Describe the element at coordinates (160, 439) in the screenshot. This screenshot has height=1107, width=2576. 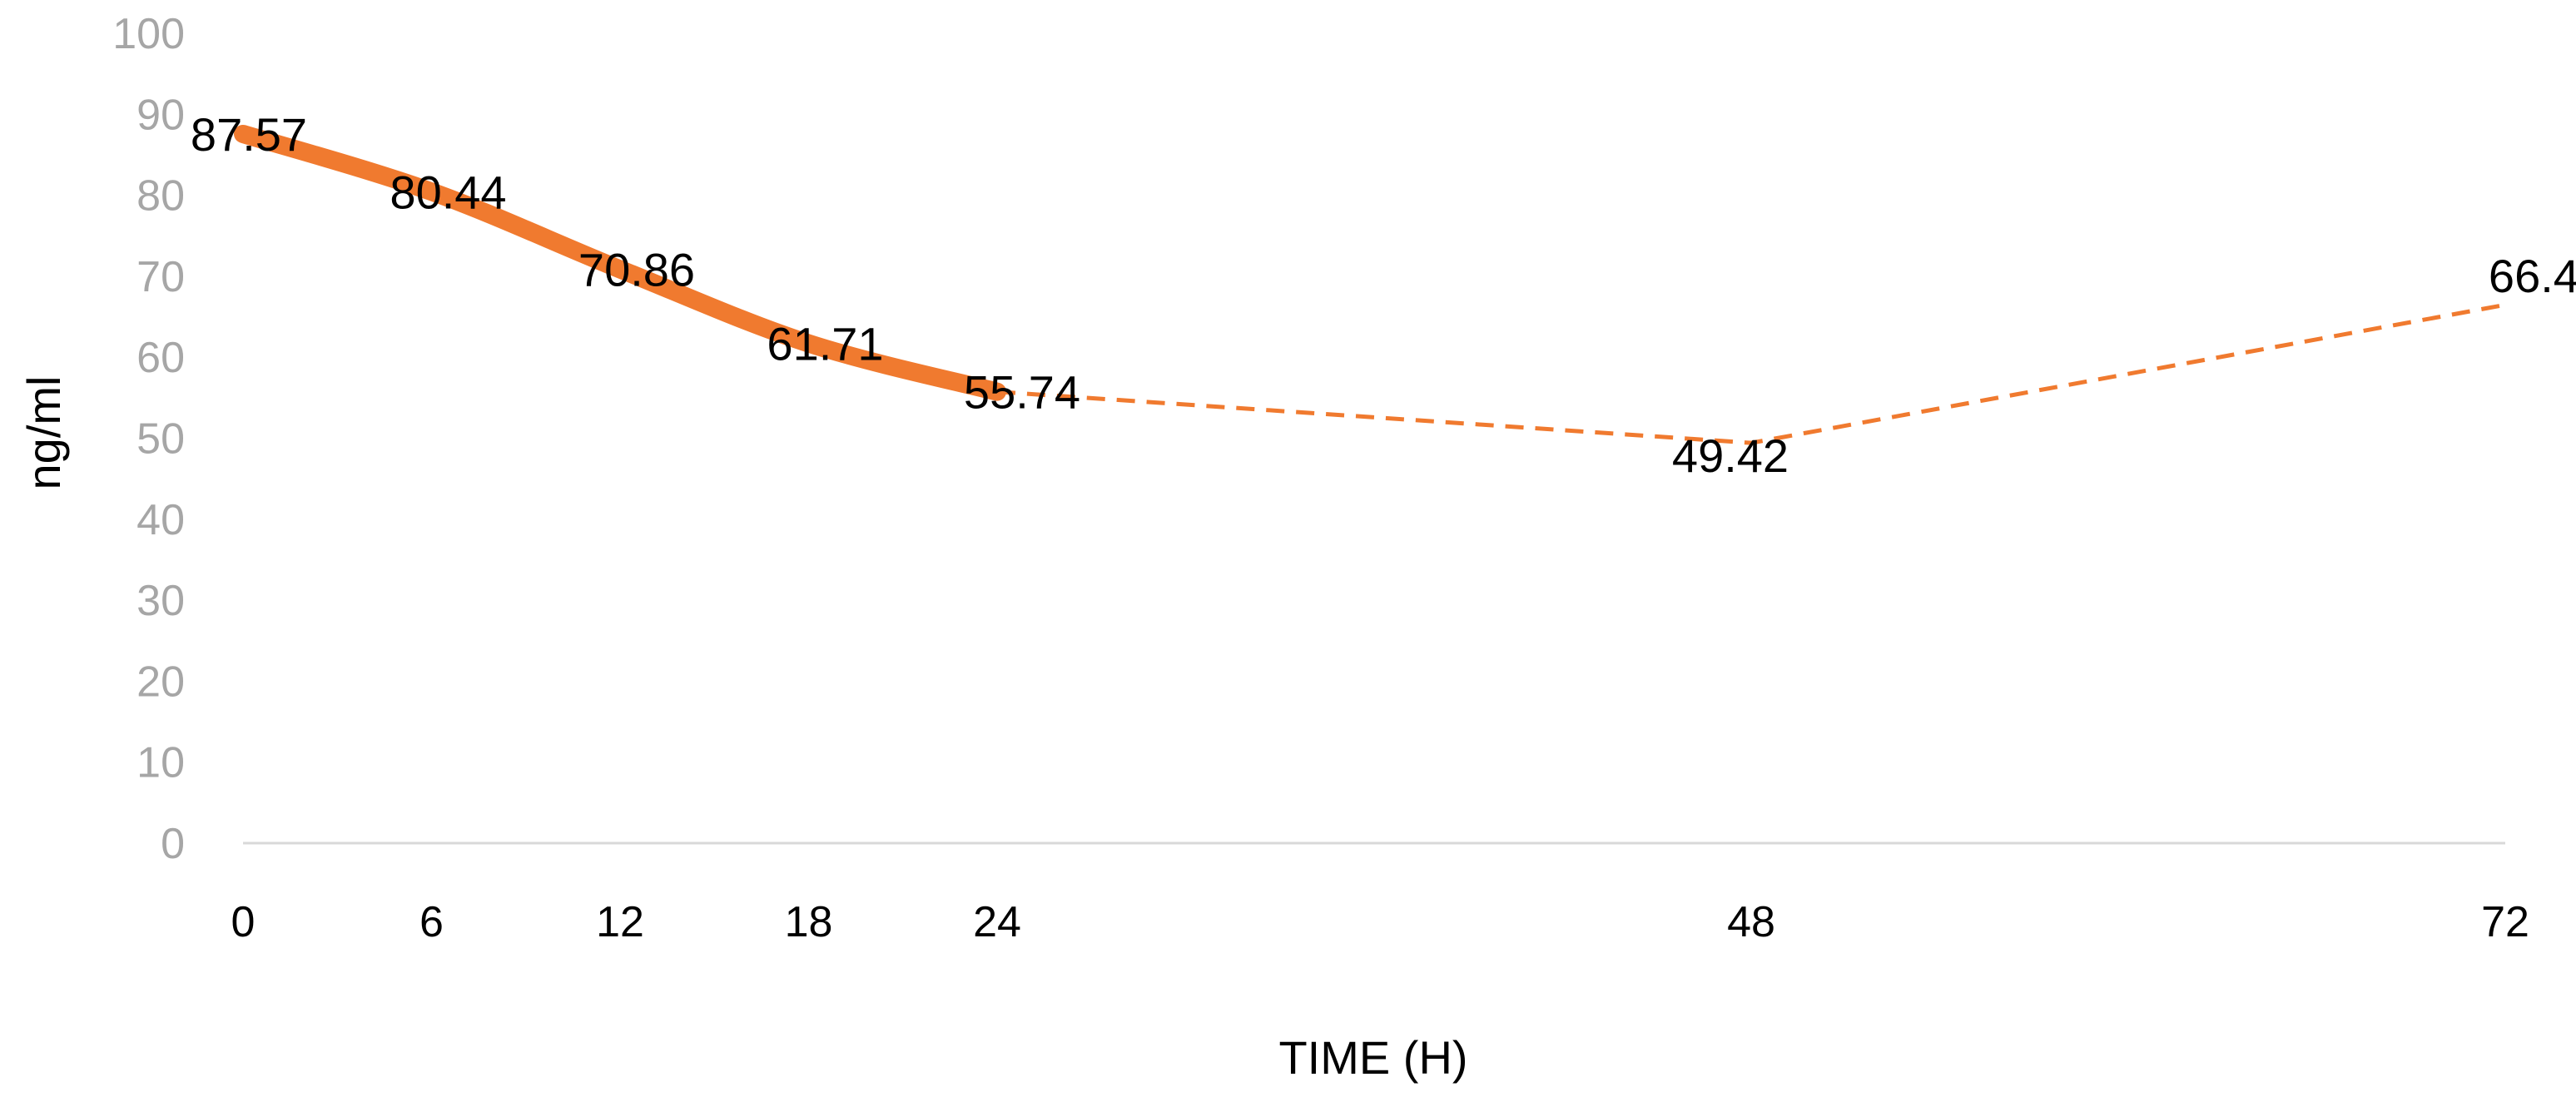
I see `y-tick-label: 50` at that location.